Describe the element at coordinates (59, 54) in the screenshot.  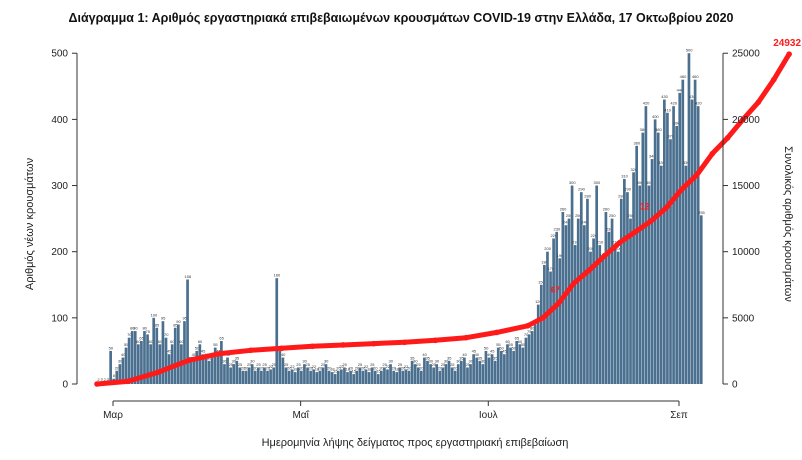
I see `y-tick-label: 500` at that location.